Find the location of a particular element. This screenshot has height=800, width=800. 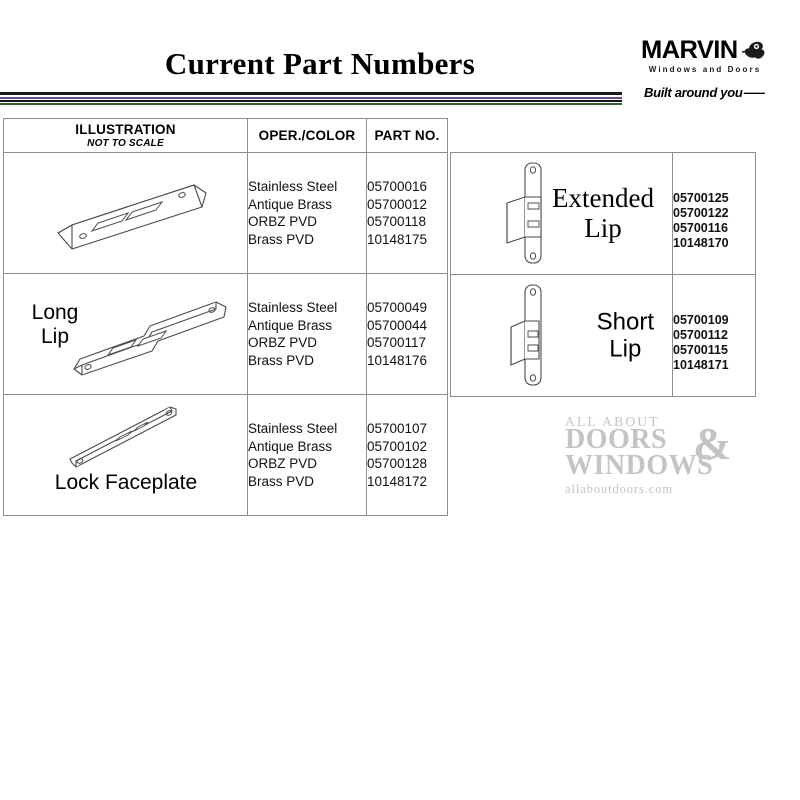

illustration-cell-lock-faceplate: Lock Faceplate is located at coordinates (125, 455).